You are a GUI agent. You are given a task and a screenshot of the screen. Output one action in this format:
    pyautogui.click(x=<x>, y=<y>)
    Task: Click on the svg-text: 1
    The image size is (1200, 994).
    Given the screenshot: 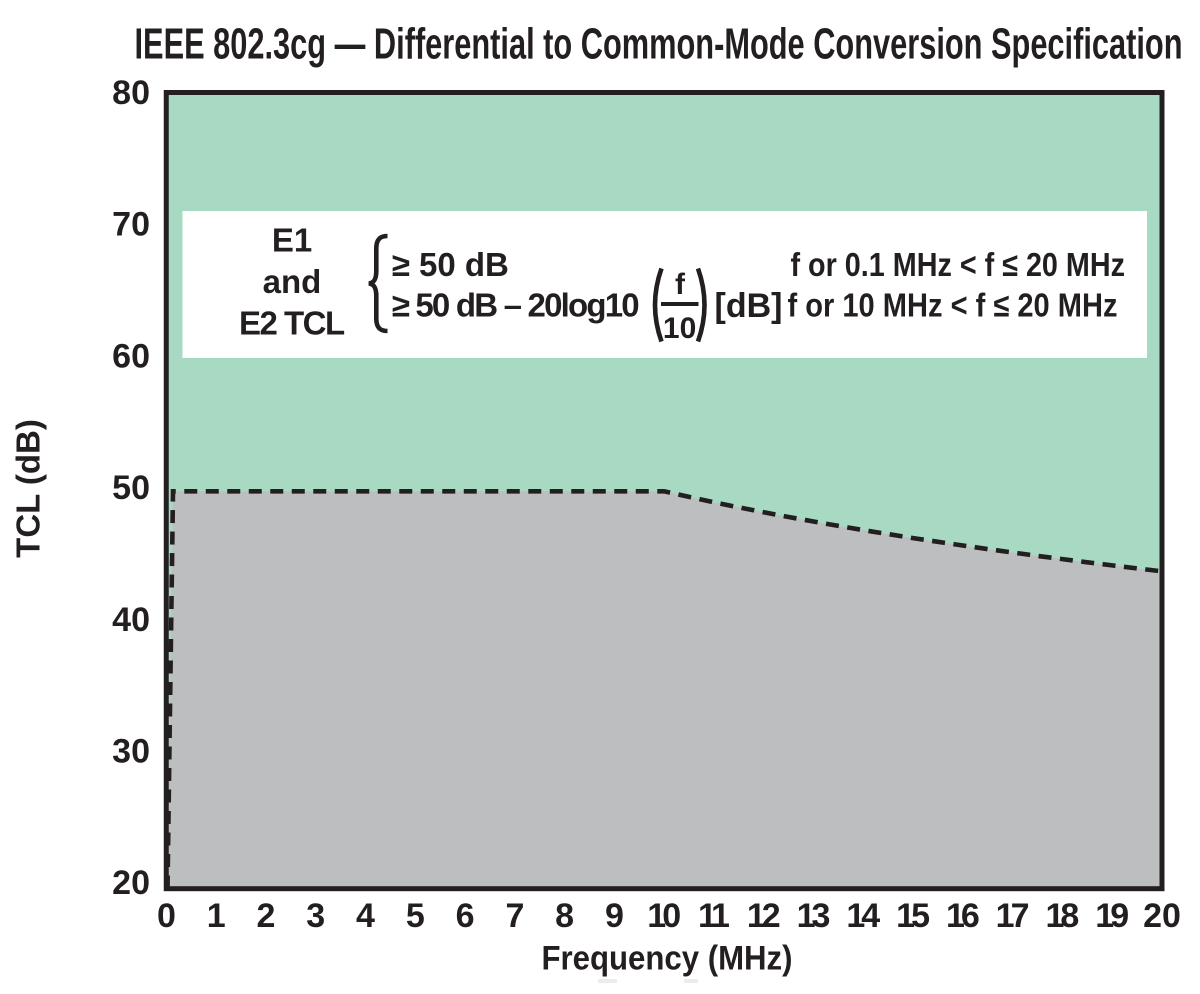 What is the action you would take?
    pyautogui.click(x=216, y=916)
    